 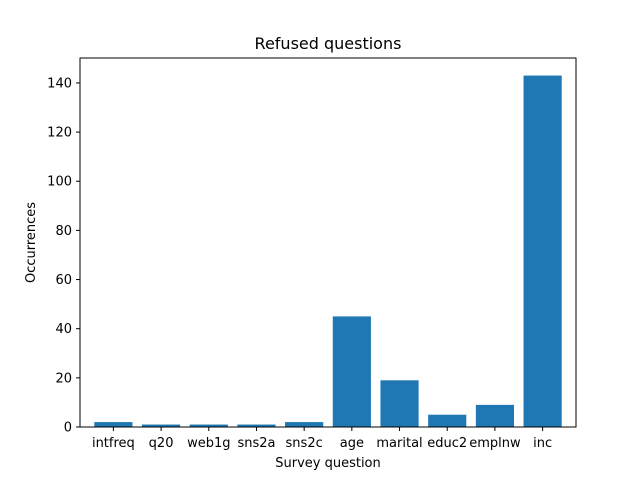 What do you see at coordinates (208, 443) in the screenshot?
I see `x-tick-label: web1g` at bounding box center [208, 443].